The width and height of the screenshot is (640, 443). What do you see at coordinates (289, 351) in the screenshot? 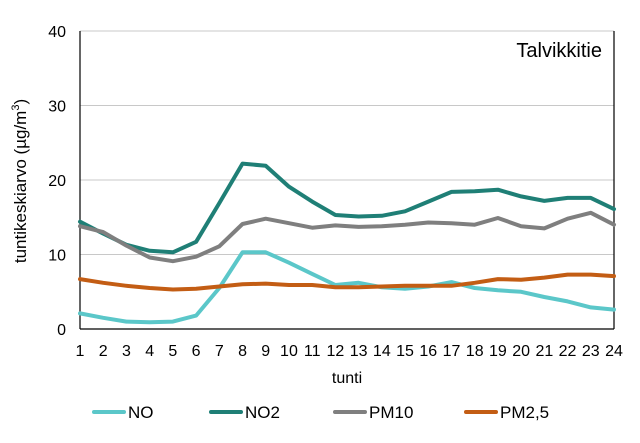
I see `x-tick-label: 10` at bounding box center [289, 351].